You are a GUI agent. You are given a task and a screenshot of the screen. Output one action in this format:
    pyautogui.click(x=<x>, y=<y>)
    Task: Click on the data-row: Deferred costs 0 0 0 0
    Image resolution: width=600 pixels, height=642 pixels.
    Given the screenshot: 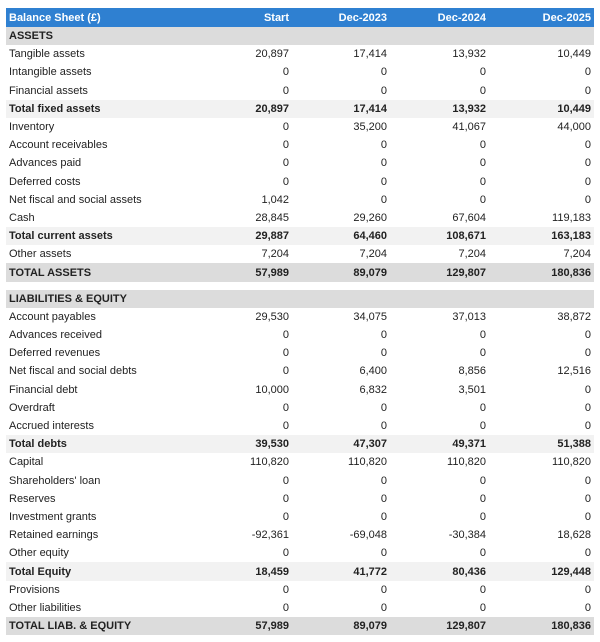 What is the action you would take?
    pyautogui.click(x=300, y=182)
    